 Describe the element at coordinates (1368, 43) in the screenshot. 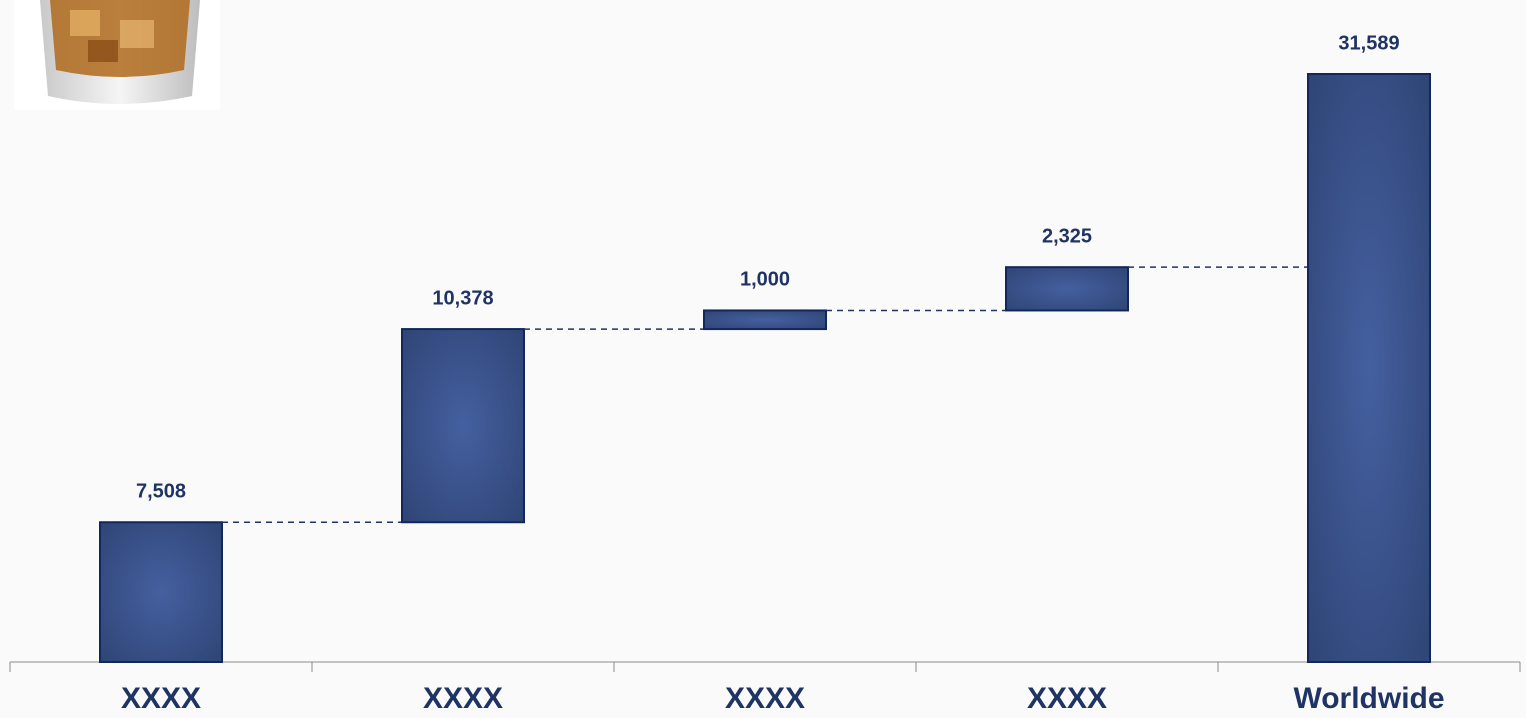

I see `value-label: 31,589` at that location.